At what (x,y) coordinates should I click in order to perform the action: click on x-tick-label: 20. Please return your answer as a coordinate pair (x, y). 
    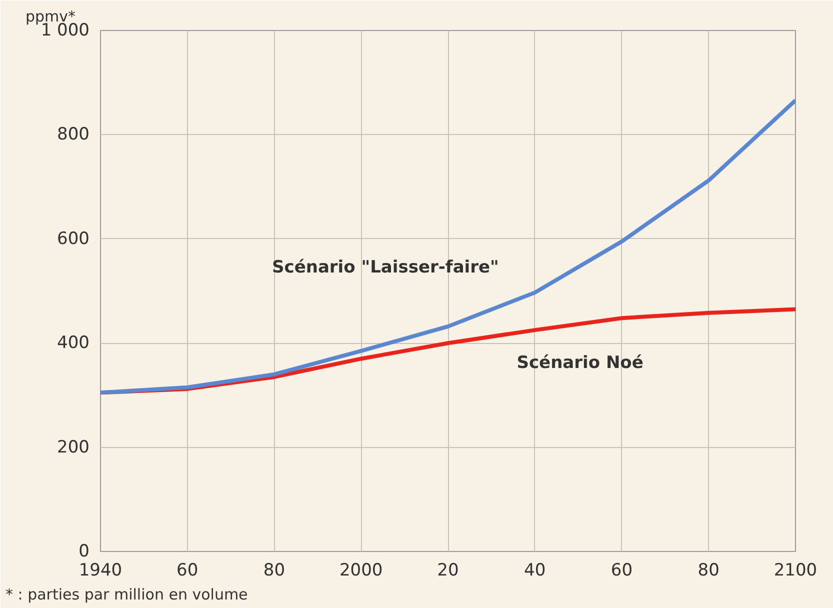
    Looking at the image, I should click on (448, 570).